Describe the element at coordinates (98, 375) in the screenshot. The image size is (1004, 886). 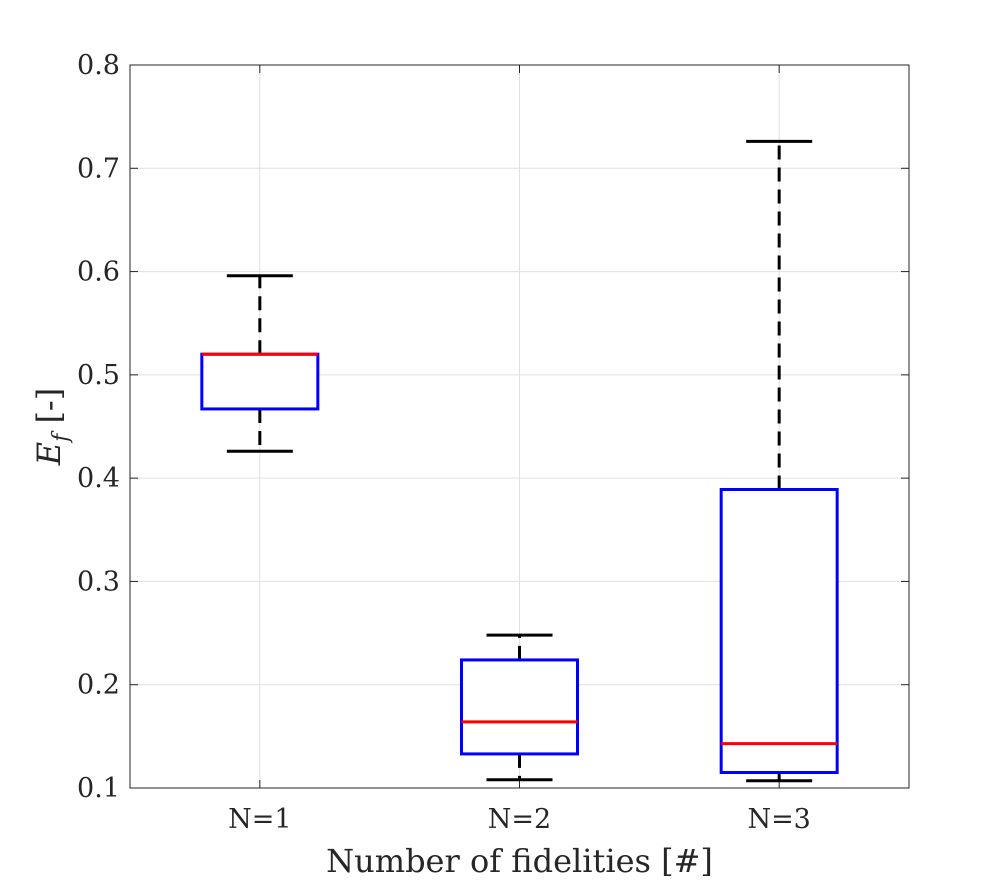
I see `y-tick-label: 0.5` at that location.